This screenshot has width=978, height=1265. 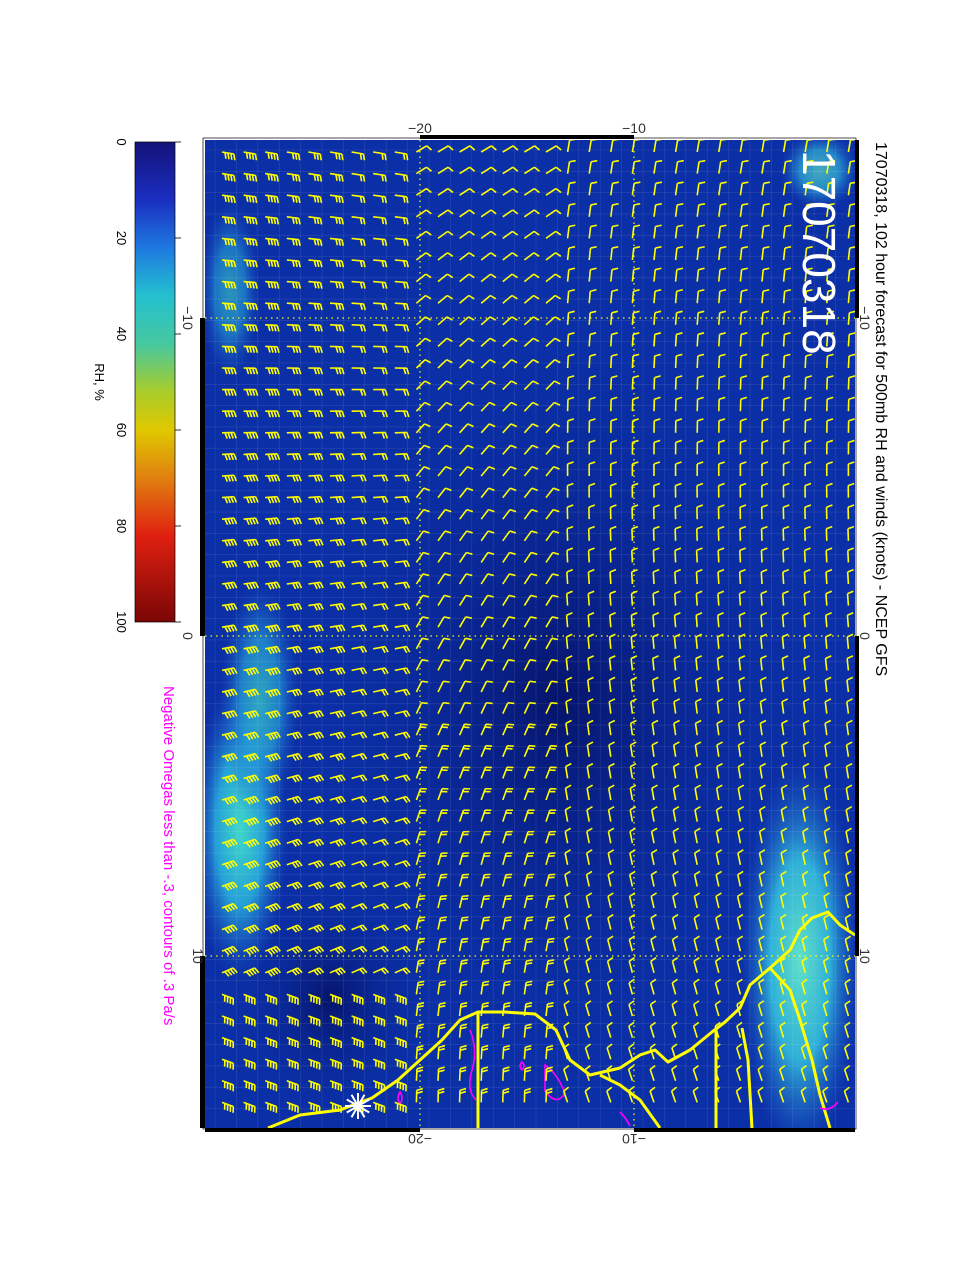 I want to click on colorbar-tick-label: 100, so click(x=121, y=622).